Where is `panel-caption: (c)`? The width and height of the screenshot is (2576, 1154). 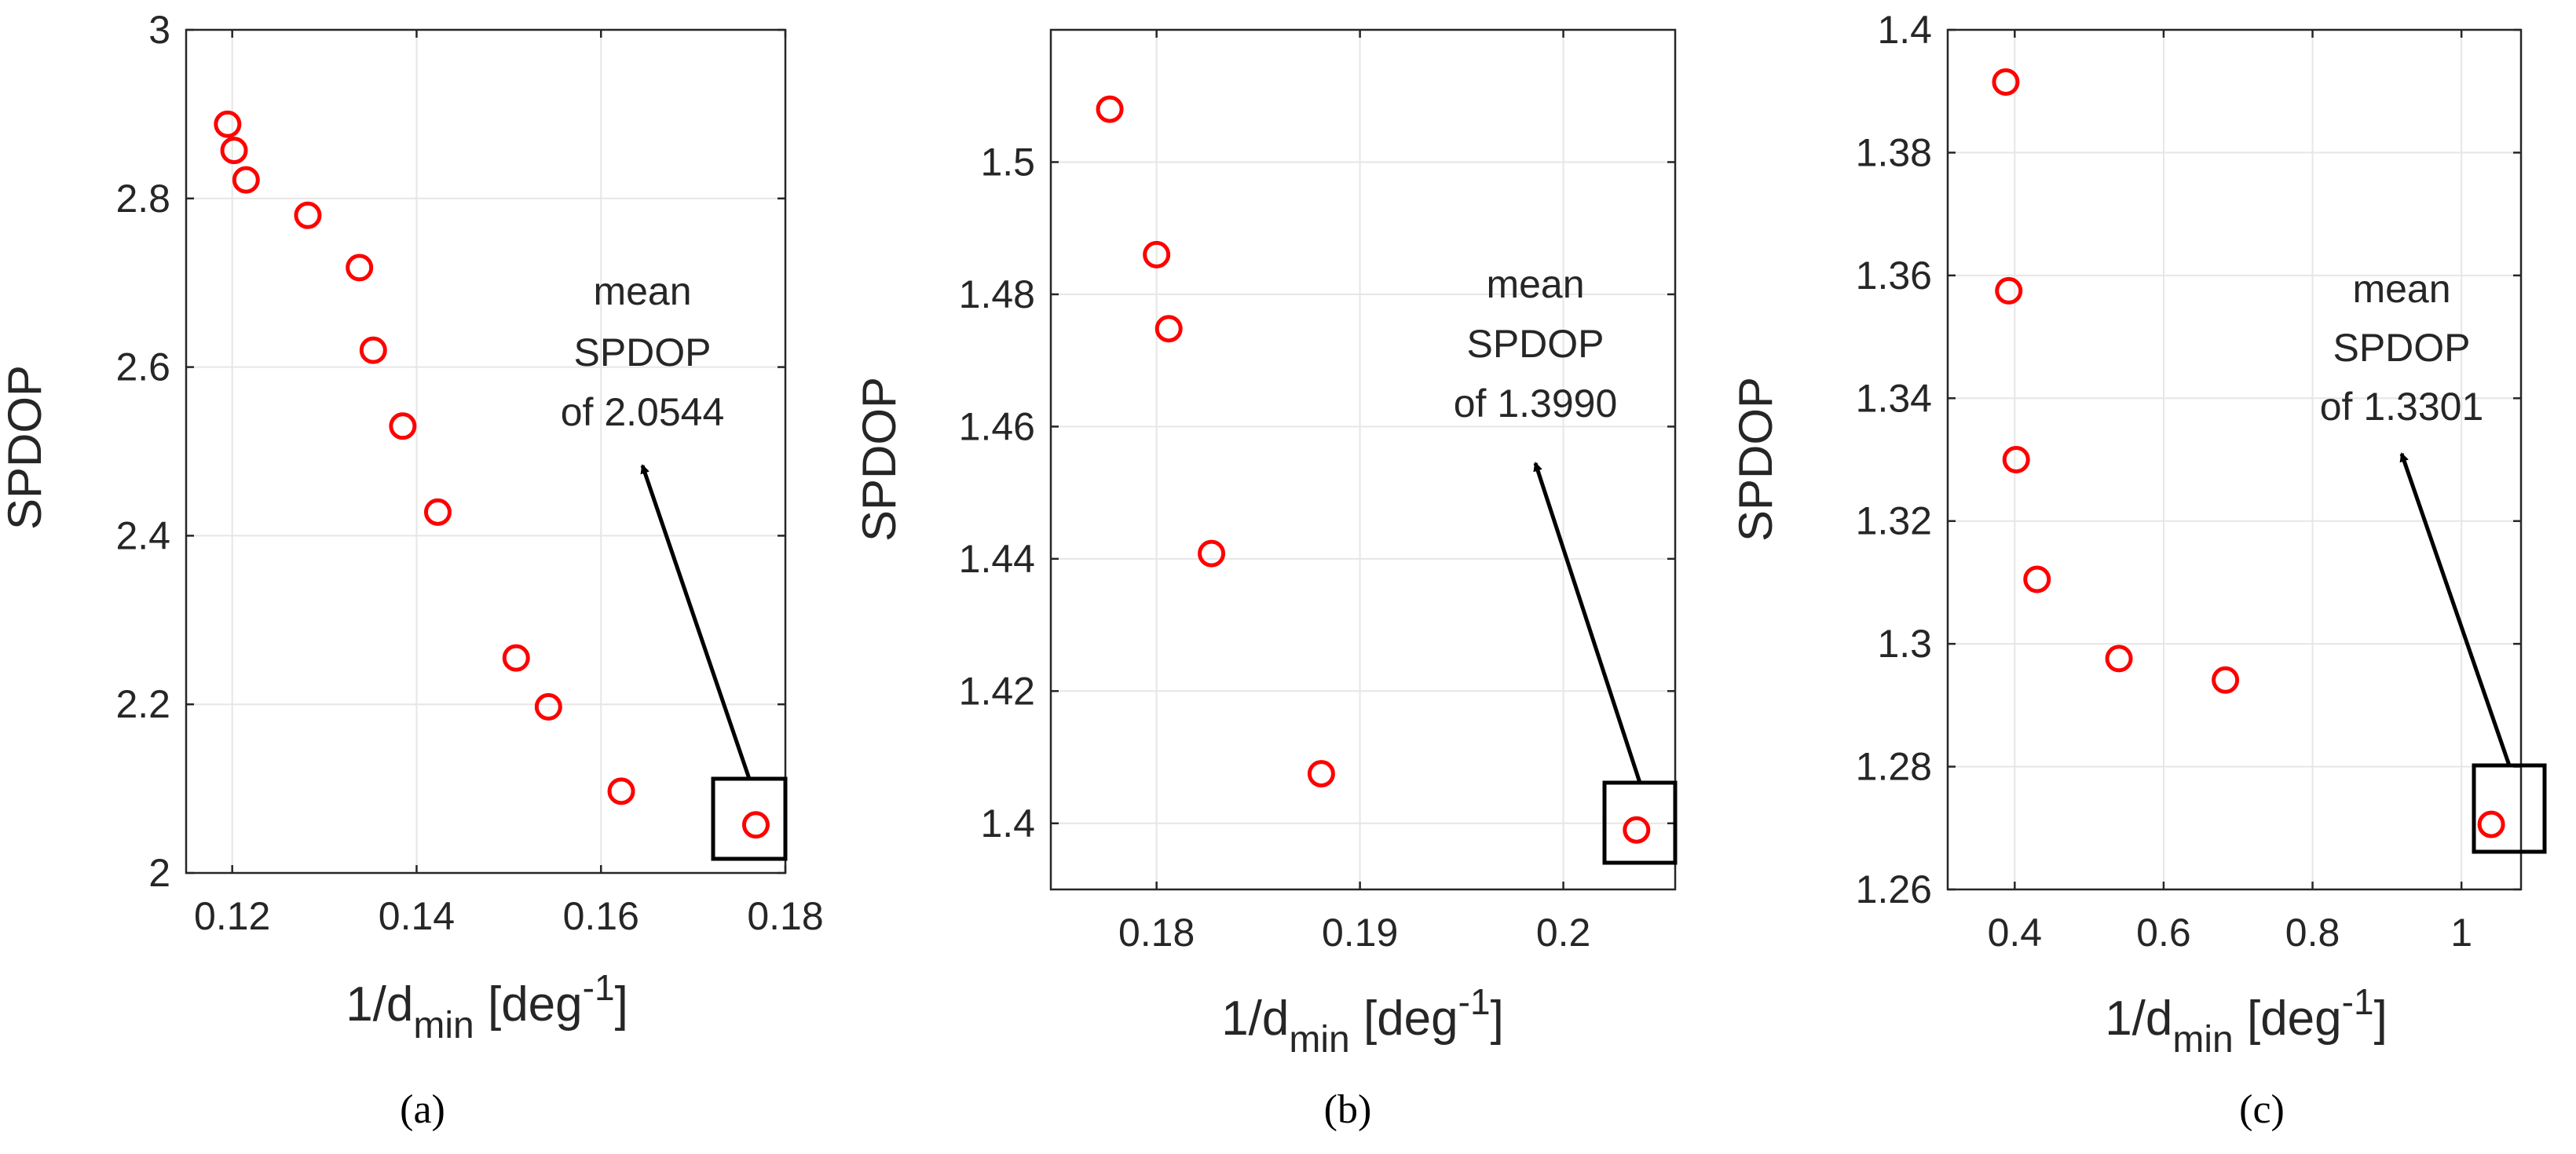
panel-caption: (c) is located at coordinates (2262, 1109).